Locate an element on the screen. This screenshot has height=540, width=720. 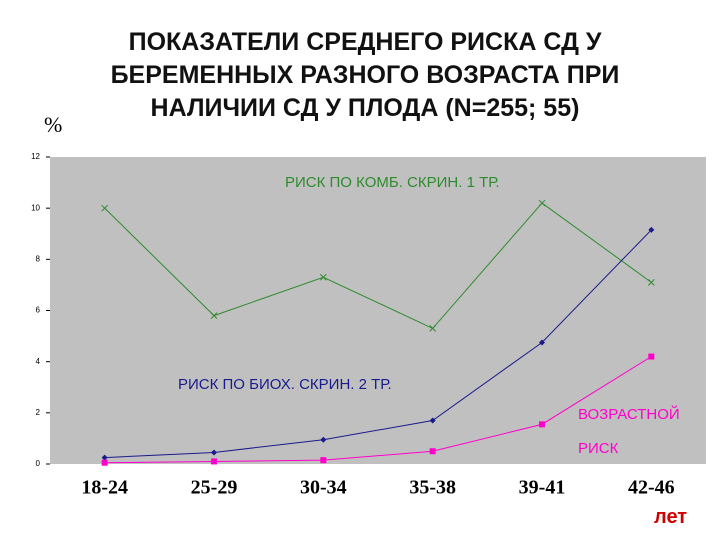
y-tick-label: 0 is located at coordinates (38, 463).